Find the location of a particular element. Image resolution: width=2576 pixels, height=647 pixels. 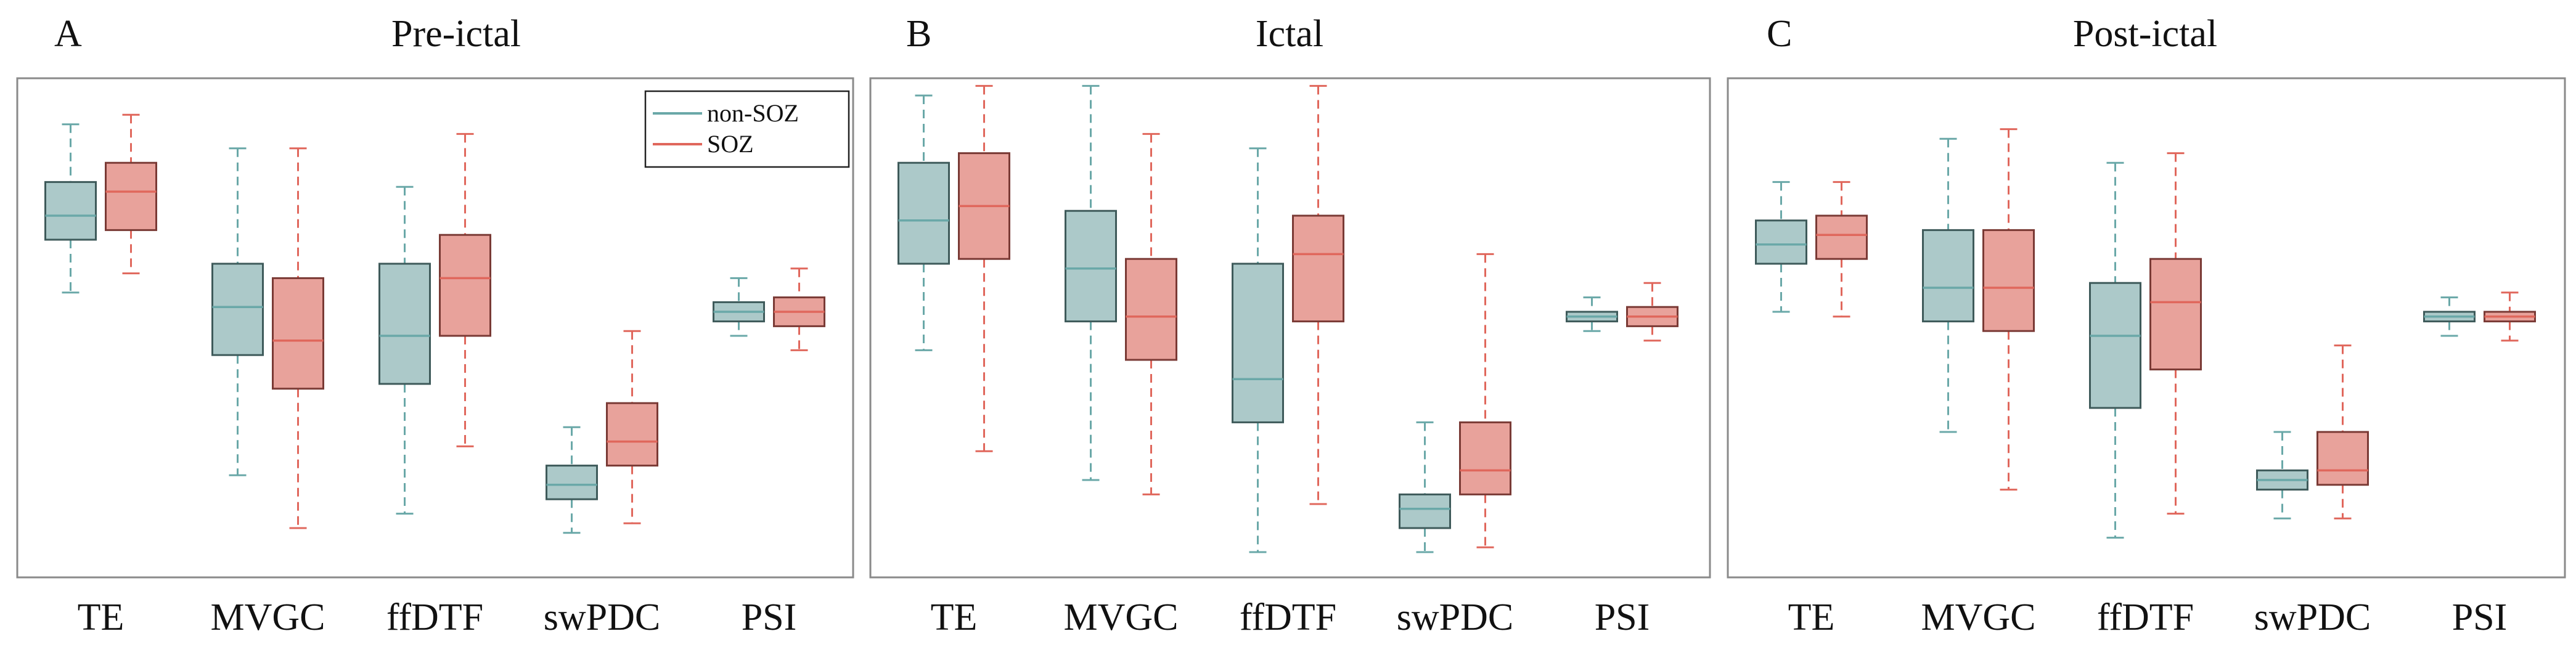

panel-title: Ictal is located at coordinates (1289, 34).